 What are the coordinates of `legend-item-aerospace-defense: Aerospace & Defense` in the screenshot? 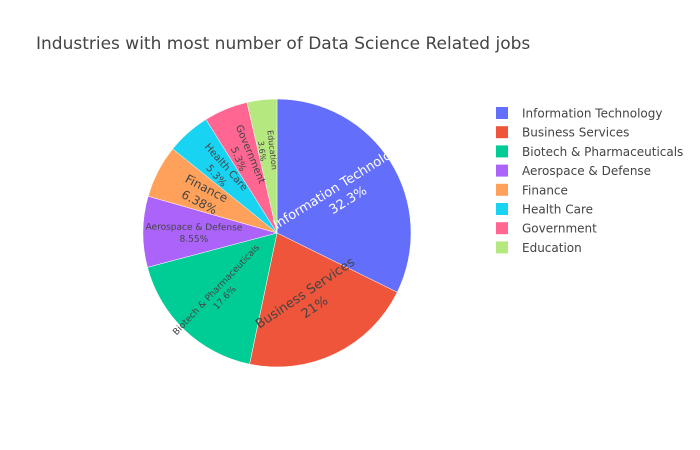 It's located at (573, 171).